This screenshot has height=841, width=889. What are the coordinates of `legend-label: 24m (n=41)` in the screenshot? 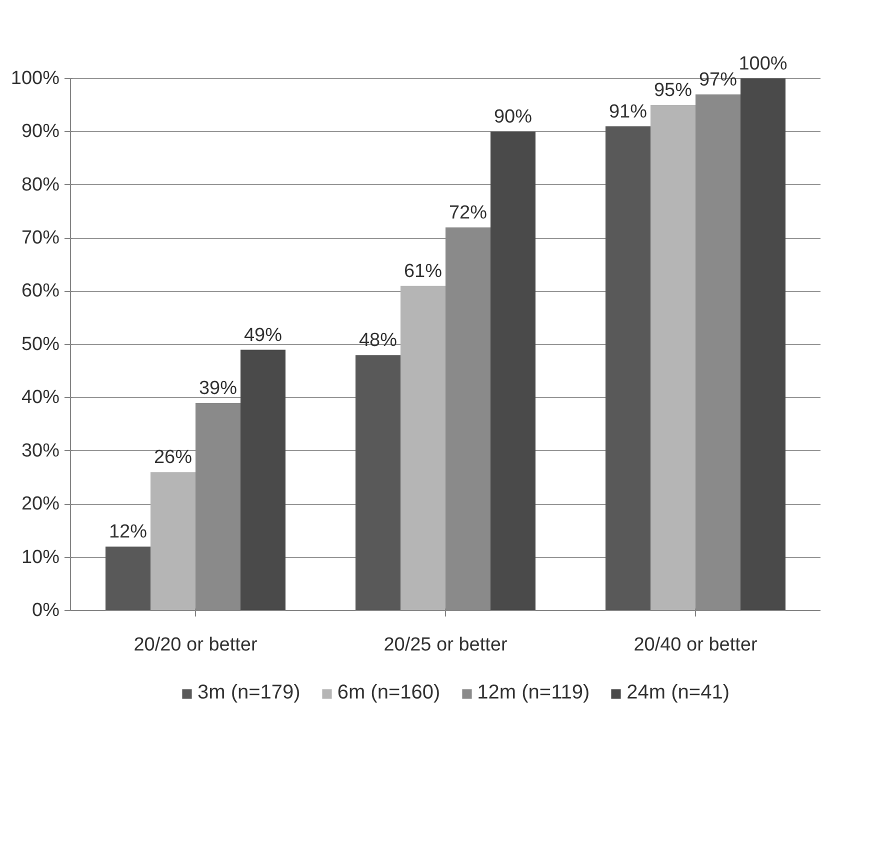 It's located at (678, 693).